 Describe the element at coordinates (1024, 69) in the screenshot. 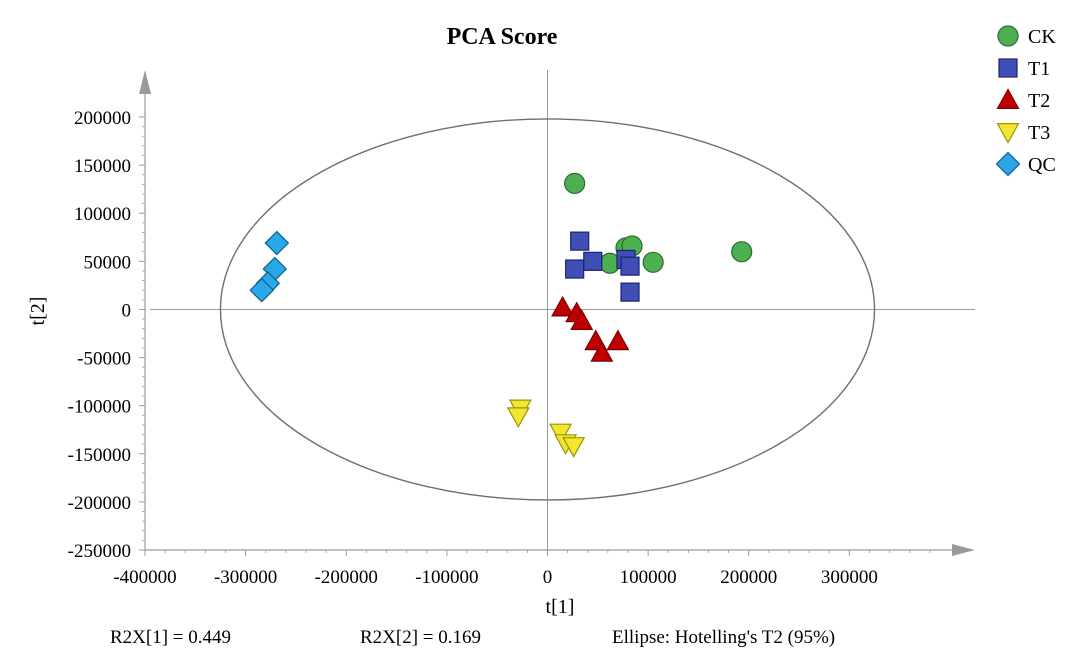

I see `legend-item-t1: T1` at that location.